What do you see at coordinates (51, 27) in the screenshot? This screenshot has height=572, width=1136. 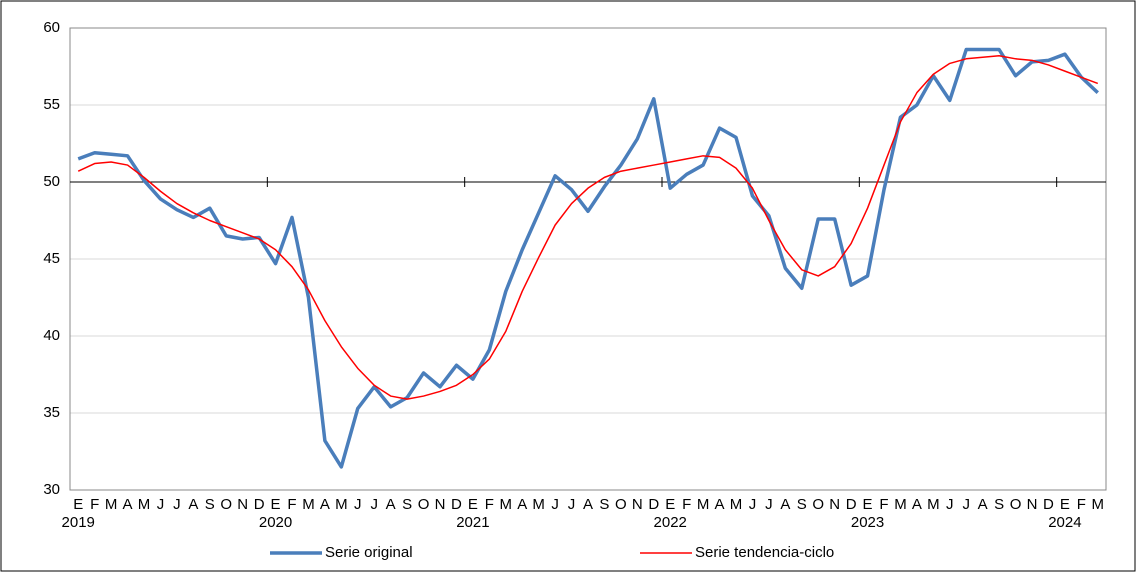 I see `y-tick-label: 60` at bounding box center [51, 27].